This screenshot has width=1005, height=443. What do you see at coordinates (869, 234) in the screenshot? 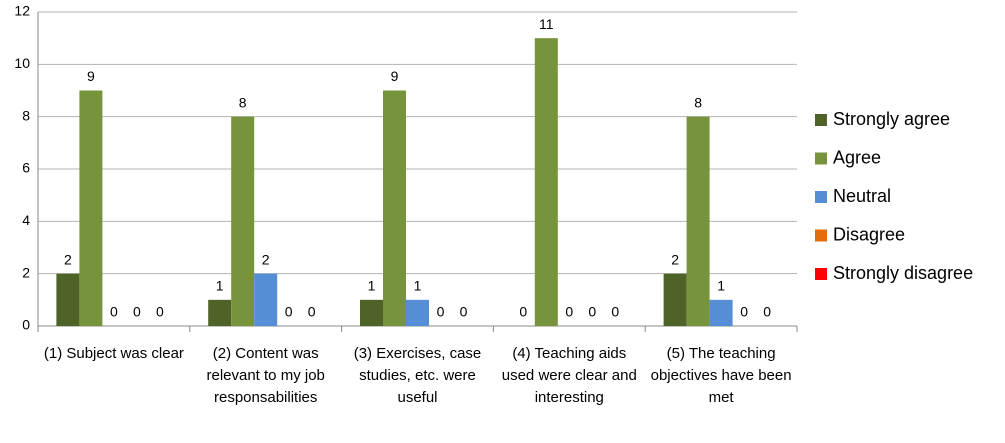
I see `legend-label: Disagree` at bounding box center [869, 234].